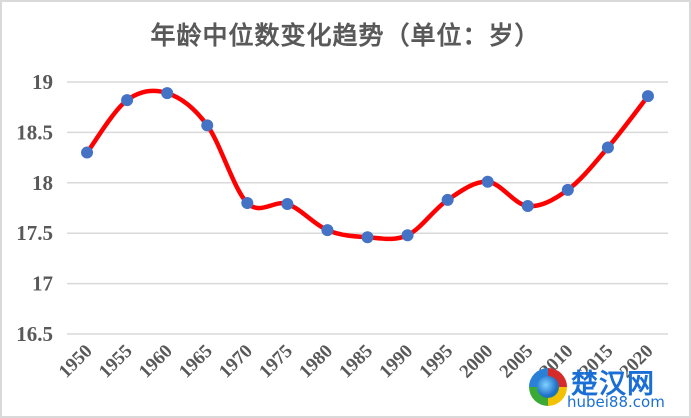  Describe the element at coordinates (42, 284) in the screenshot. I see `y-tick-label: 17` at that location.